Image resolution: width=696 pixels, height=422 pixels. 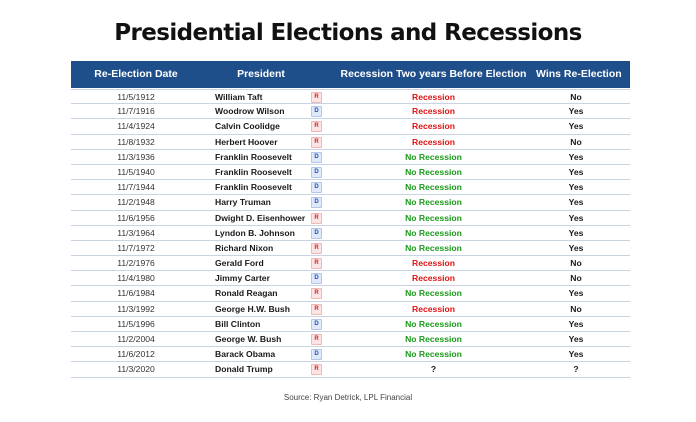 I want to click on cell-date: 11/5/1940, so click(x=136, y=171).